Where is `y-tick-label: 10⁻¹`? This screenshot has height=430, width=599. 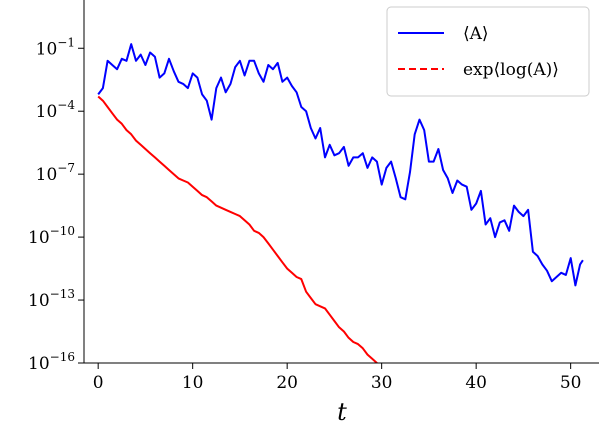 y-tick-label: 10⁻¹ is located at coordinates (55, 47).